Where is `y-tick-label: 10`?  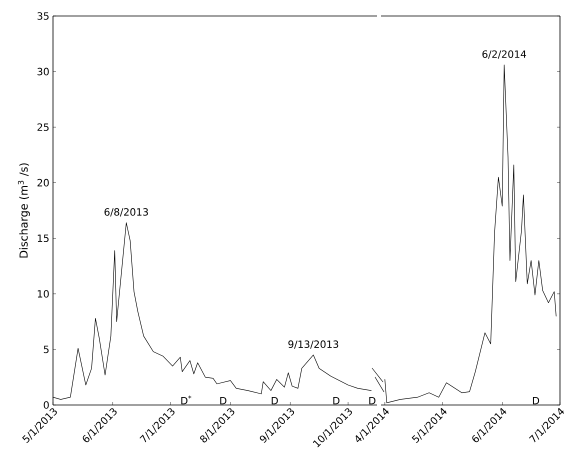 y-tick-label: 10 is located at coordinates (43, 294).